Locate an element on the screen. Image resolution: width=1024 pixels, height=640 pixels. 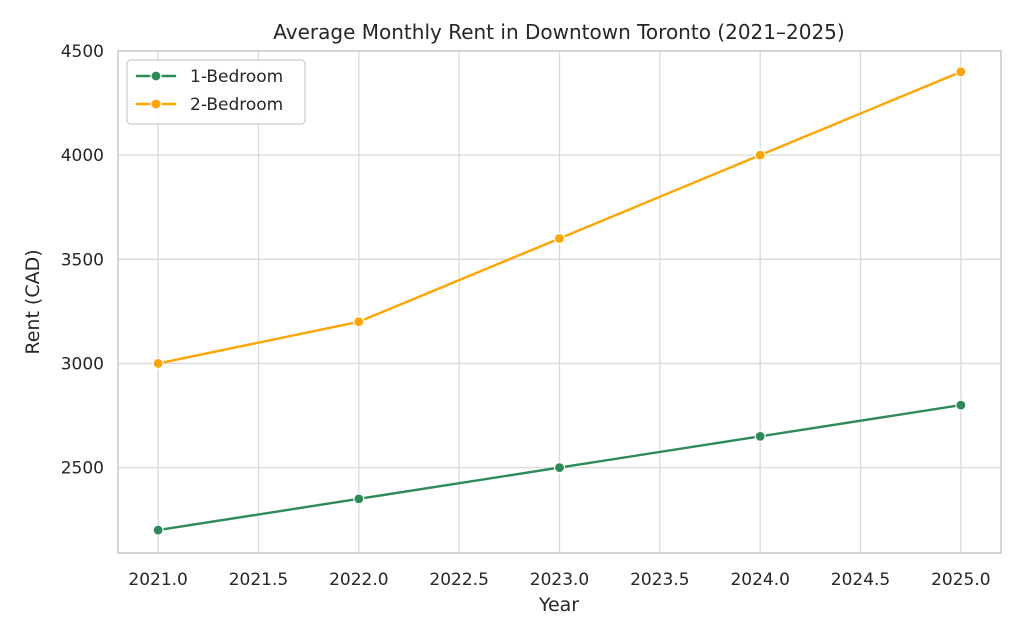
legend-item: 2-Bedroom is located at coordinates (209, 105).